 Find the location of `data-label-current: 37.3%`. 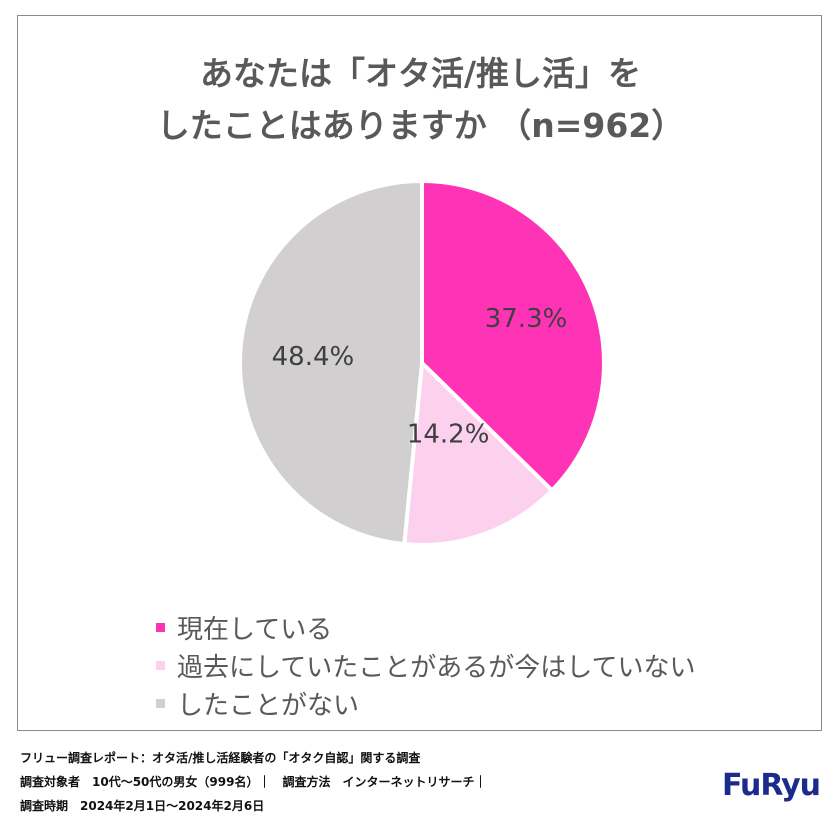

data-label-current: 37.3% is located at coordinates (526, 319).